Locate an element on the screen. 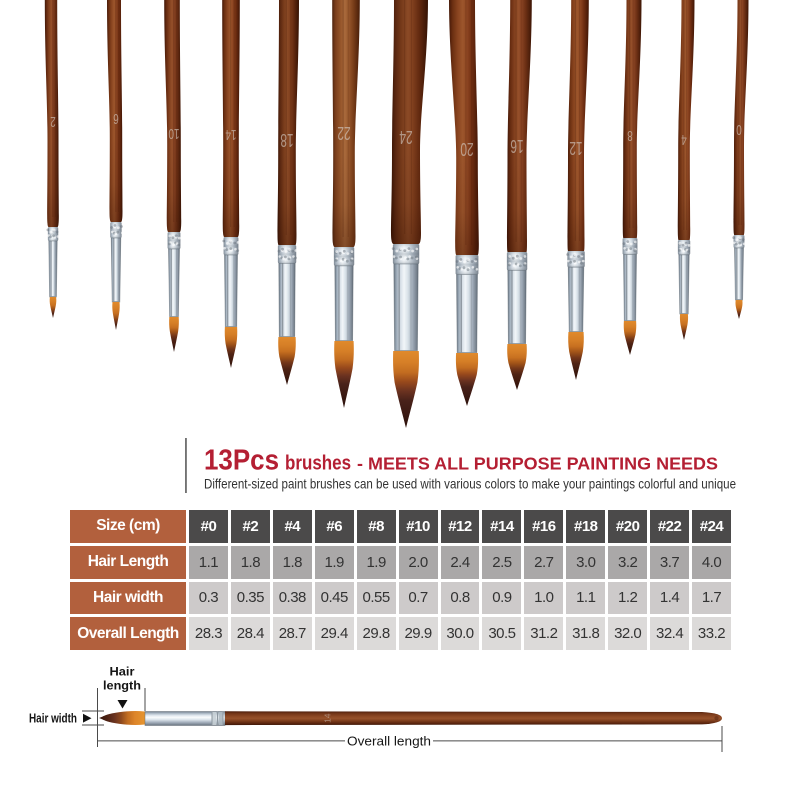 The width and height of the screenshot is (800, 800). svg-text: 18 is located at coordinates (286, 140).